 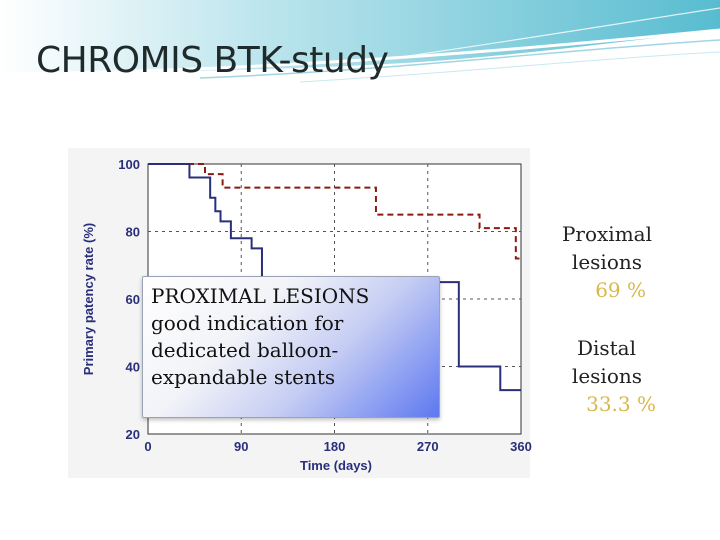 I want to click on x-axis-label: Time (days), so click(x=336, y=465).